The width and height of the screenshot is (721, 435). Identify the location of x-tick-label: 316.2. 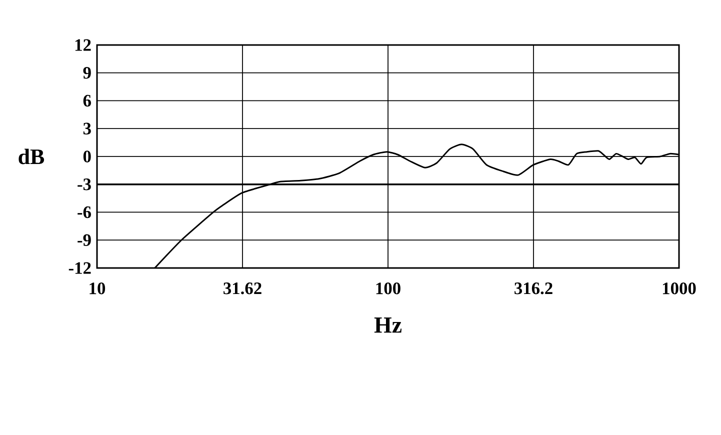
(533, 288).